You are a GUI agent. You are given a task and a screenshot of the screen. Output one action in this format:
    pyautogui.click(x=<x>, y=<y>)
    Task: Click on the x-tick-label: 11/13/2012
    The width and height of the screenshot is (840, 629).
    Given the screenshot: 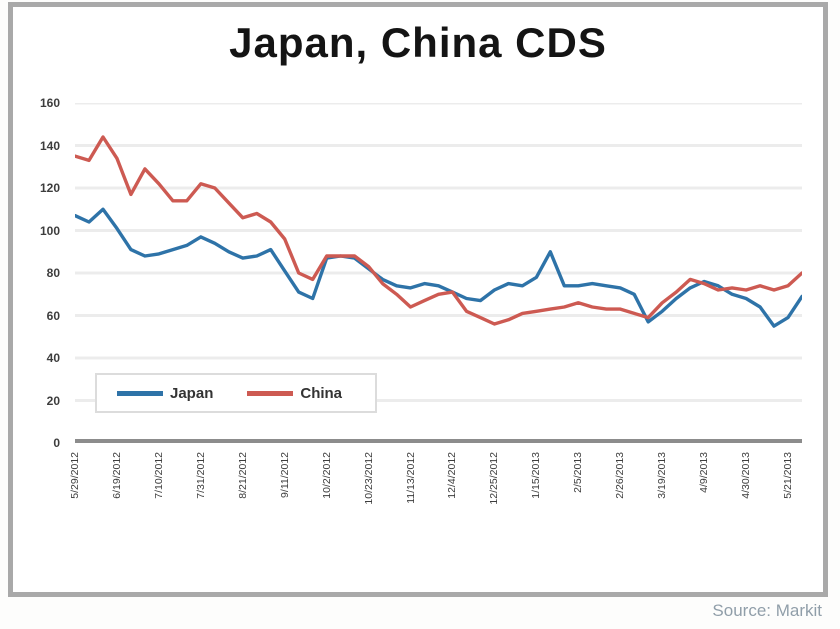 What is the action you would take?
    pyautogui.click(x=410, y=478)
    